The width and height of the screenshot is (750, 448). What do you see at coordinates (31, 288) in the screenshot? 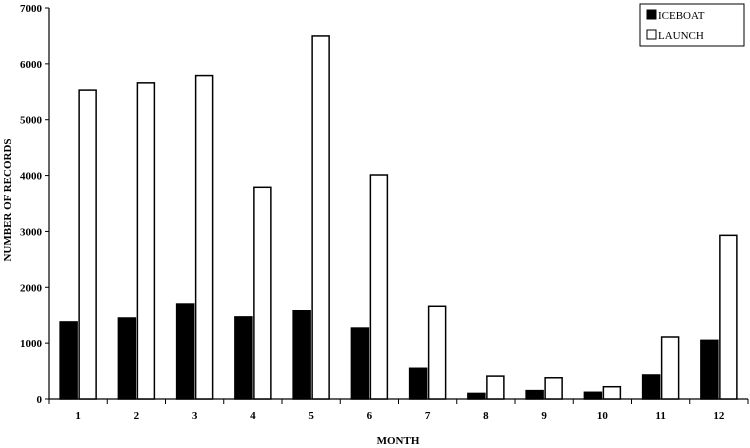
I see `y-tick-label: 2000` at bounding box center [31, 288].